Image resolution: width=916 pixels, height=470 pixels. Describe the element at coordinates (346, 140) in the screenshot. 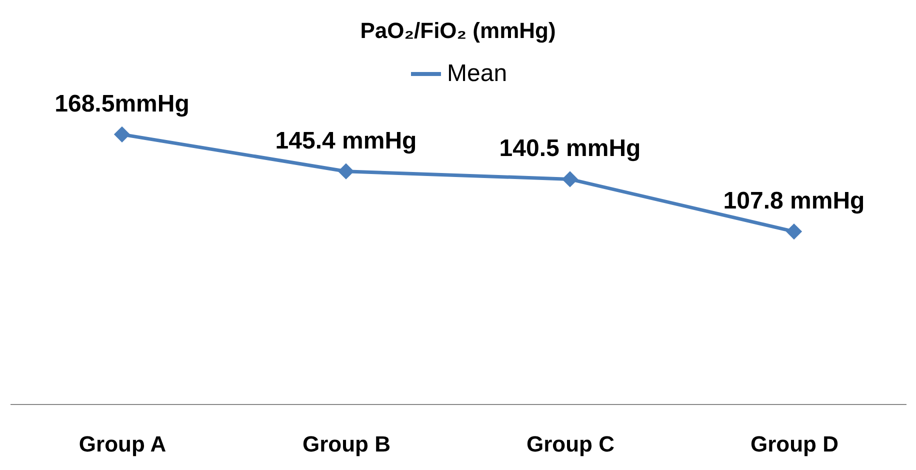

I see `data-label: 145.4 mmHg` at that location.